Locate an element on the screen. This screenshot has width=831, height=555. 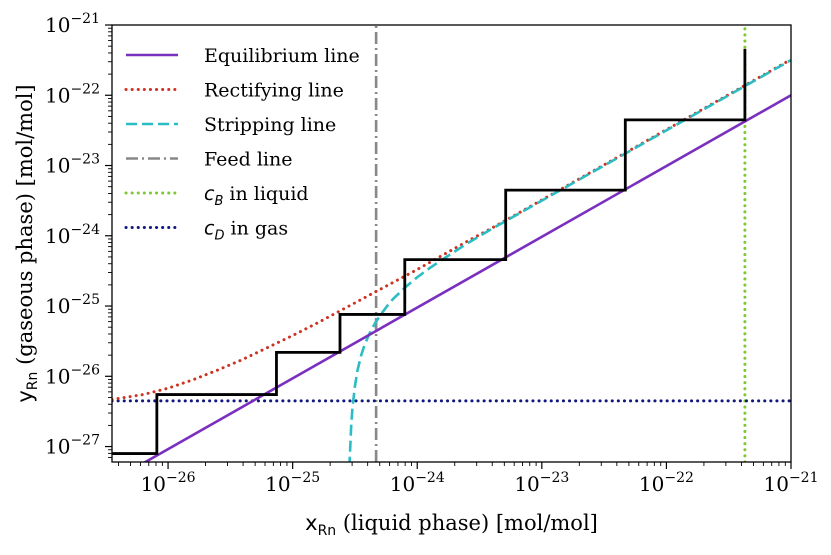
legend-item-rectifying-line: Rectifying line is located at coordinates (234, 91).